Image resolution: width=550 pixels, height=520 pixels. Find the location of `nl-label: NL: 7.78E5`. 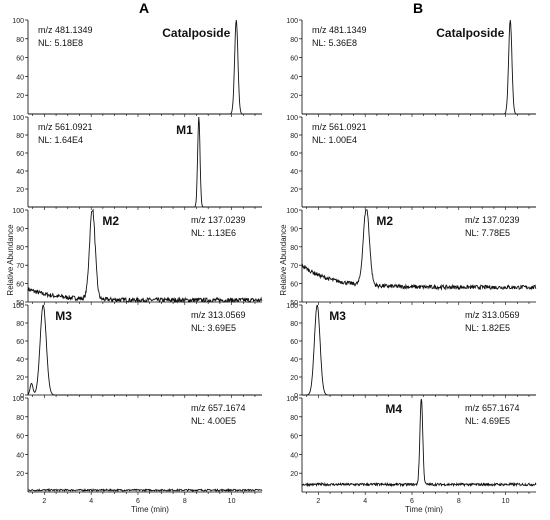

nl-label: NL: 7.78E5 is located at coordinates (487, 233).